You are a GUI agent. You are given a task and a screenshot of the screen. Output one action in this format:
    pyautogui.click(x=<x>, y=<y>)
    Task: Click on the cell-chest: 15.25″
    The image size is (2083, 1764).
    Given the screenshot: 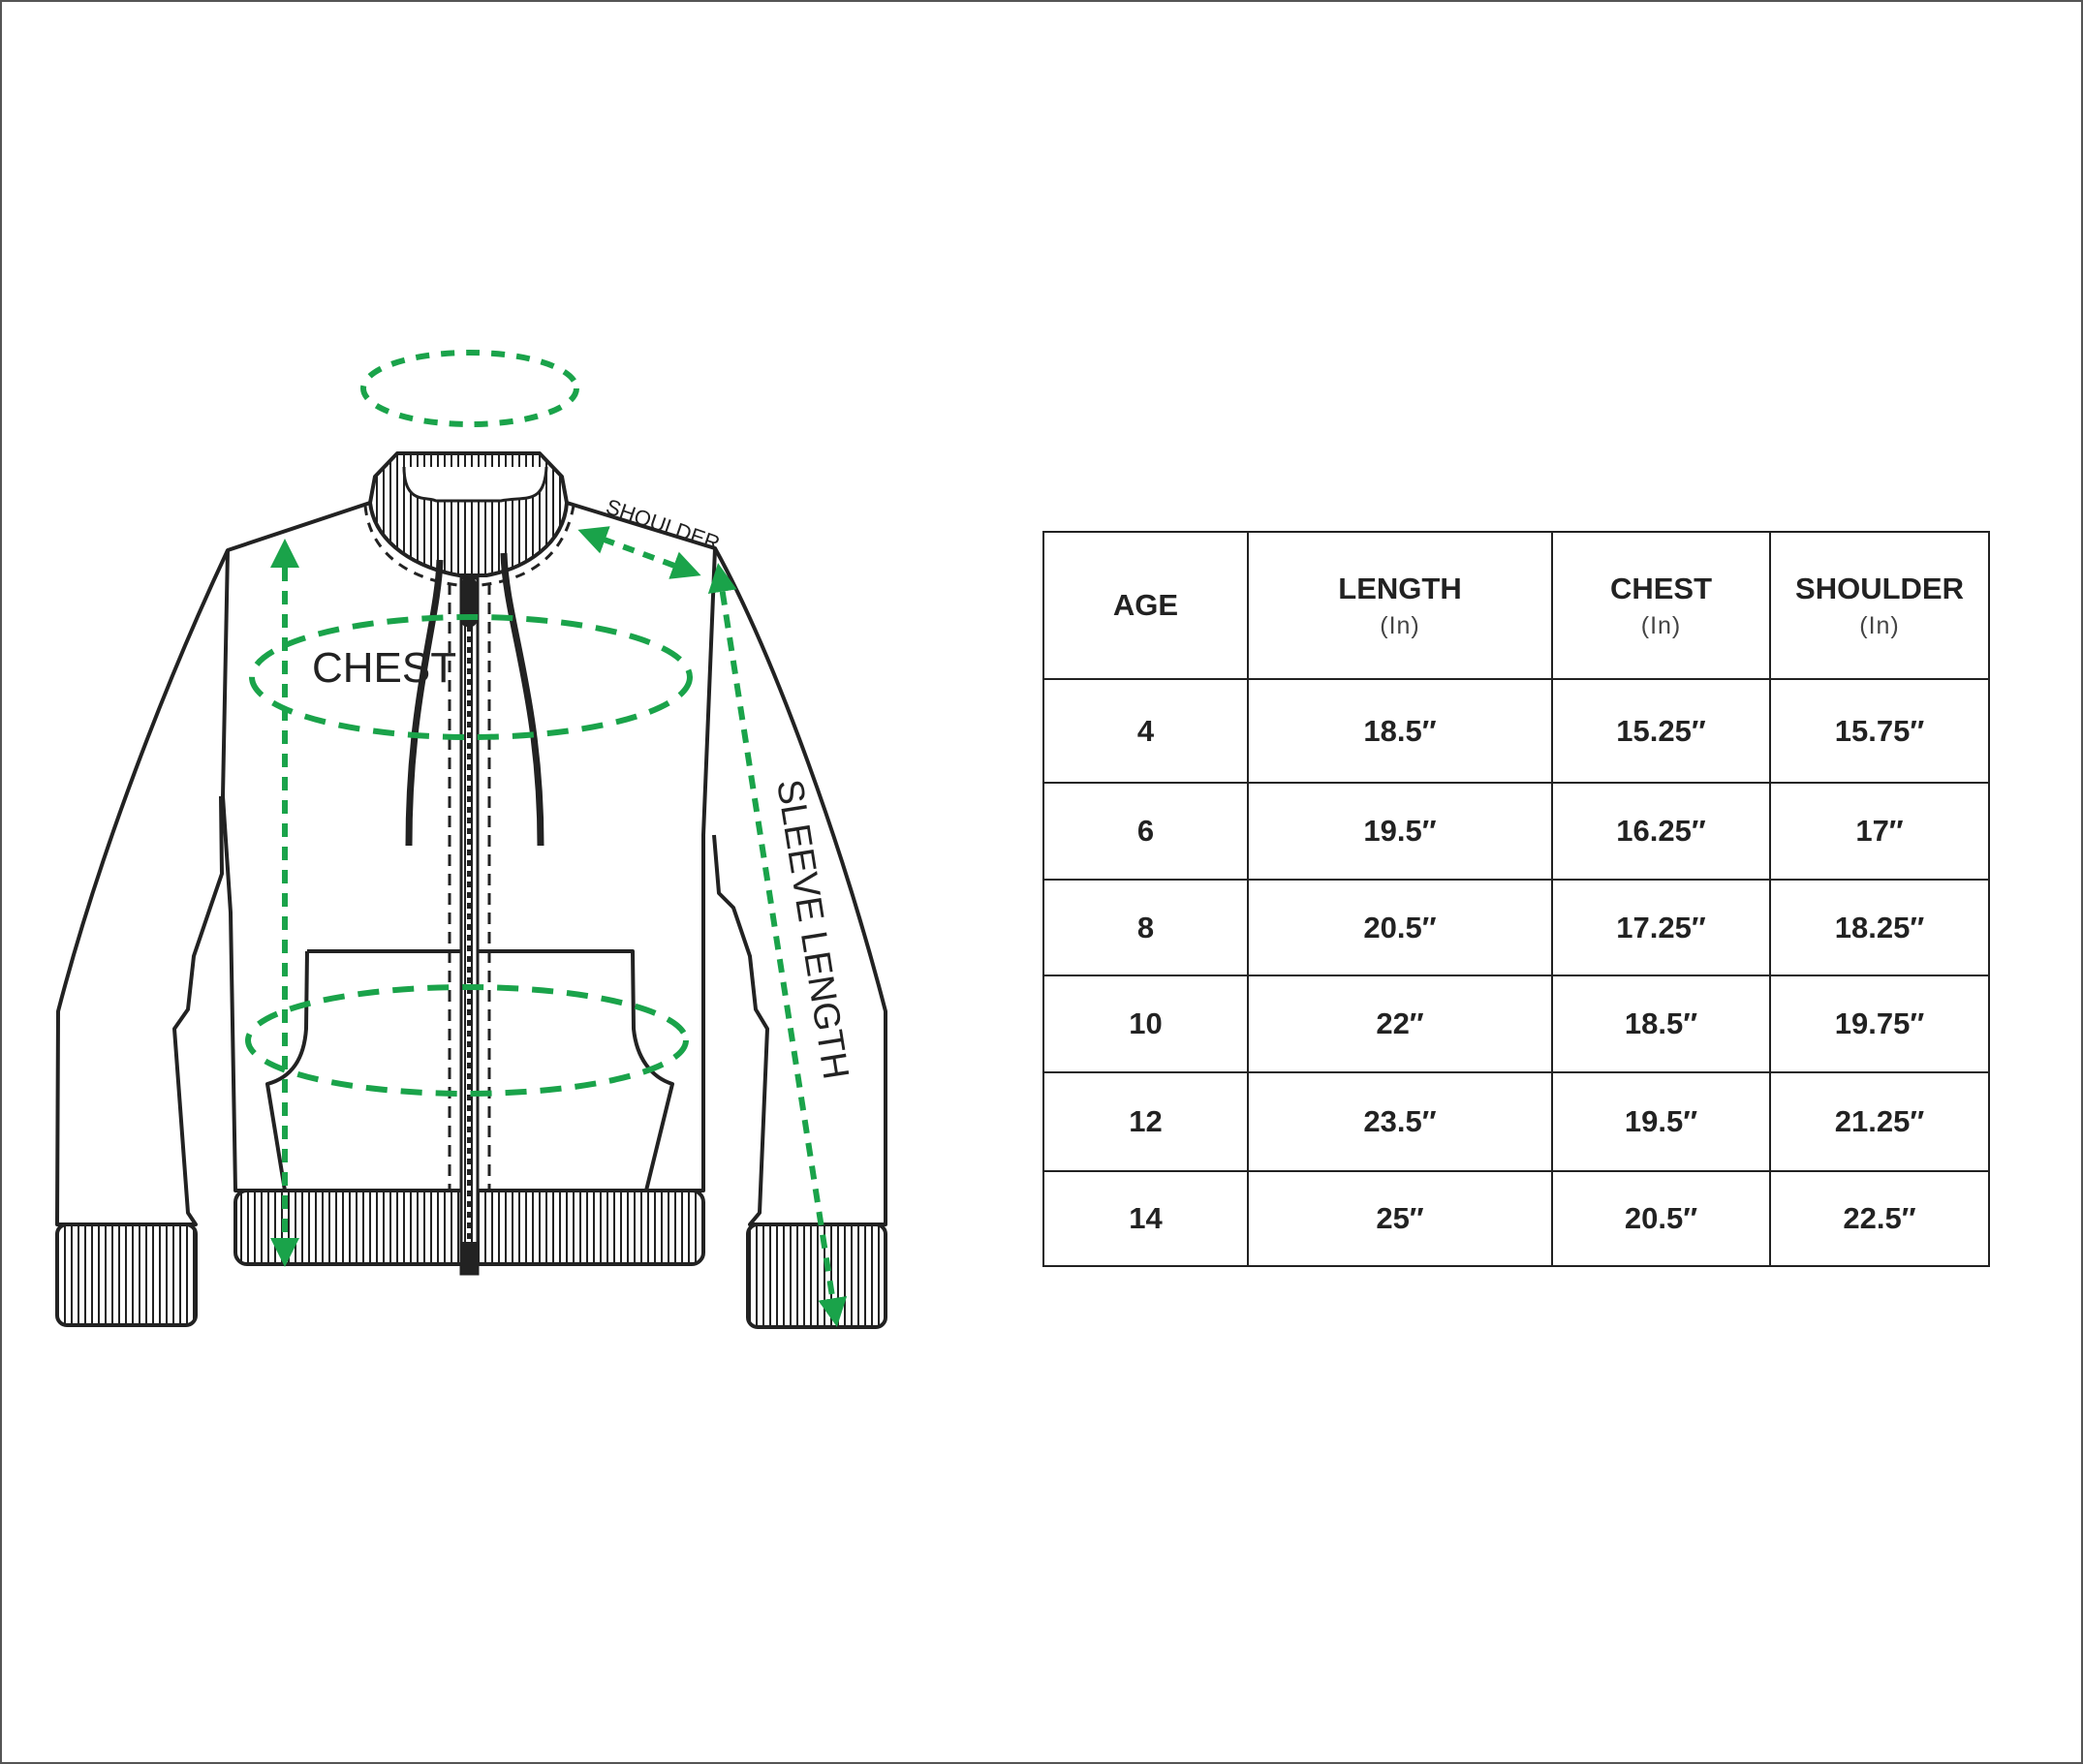 What is the action you would take?
    pyautogui.click(x=1661, y=731)
    